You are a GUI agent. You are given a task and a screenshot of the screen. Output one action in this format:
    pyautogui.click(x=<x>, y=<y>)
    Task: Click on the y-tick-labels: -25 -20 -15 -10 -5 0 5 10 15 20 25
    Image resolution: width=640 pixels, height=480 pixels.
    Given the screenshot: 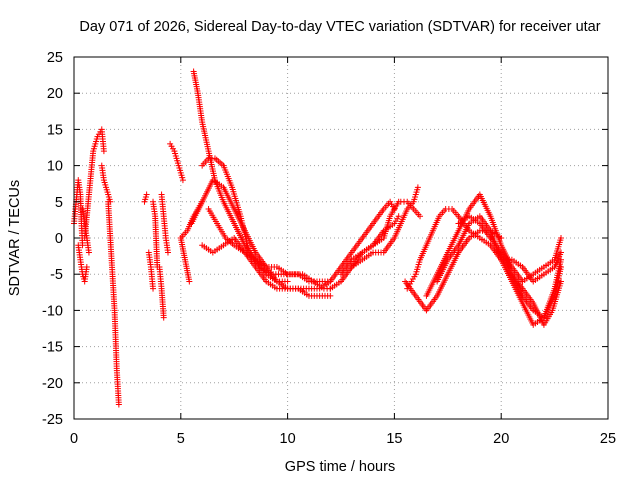 What is the action you would take?
    pyautogui.click(x=52, y=239)
    